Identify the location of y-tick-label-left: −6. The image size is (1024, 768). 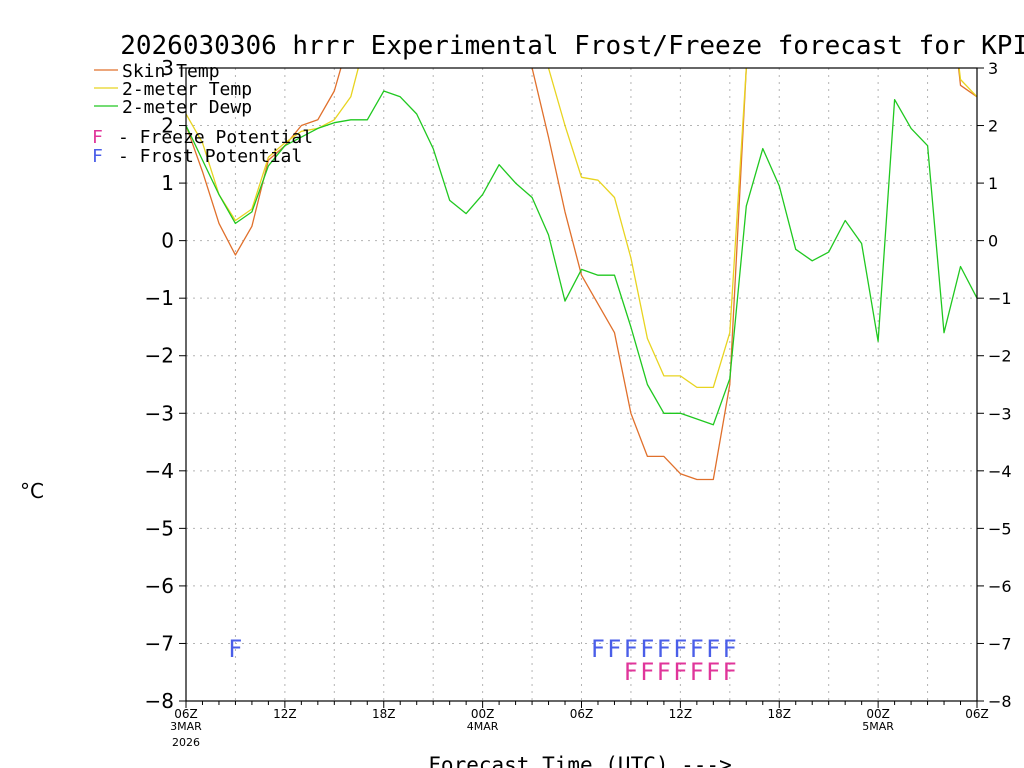
(159, 586).